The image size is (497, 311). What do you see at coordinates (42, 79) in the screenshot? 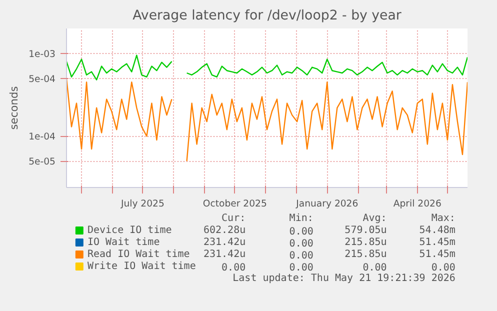
I see `y-tick-label: 5e-04` at bounding box center [42, 79].